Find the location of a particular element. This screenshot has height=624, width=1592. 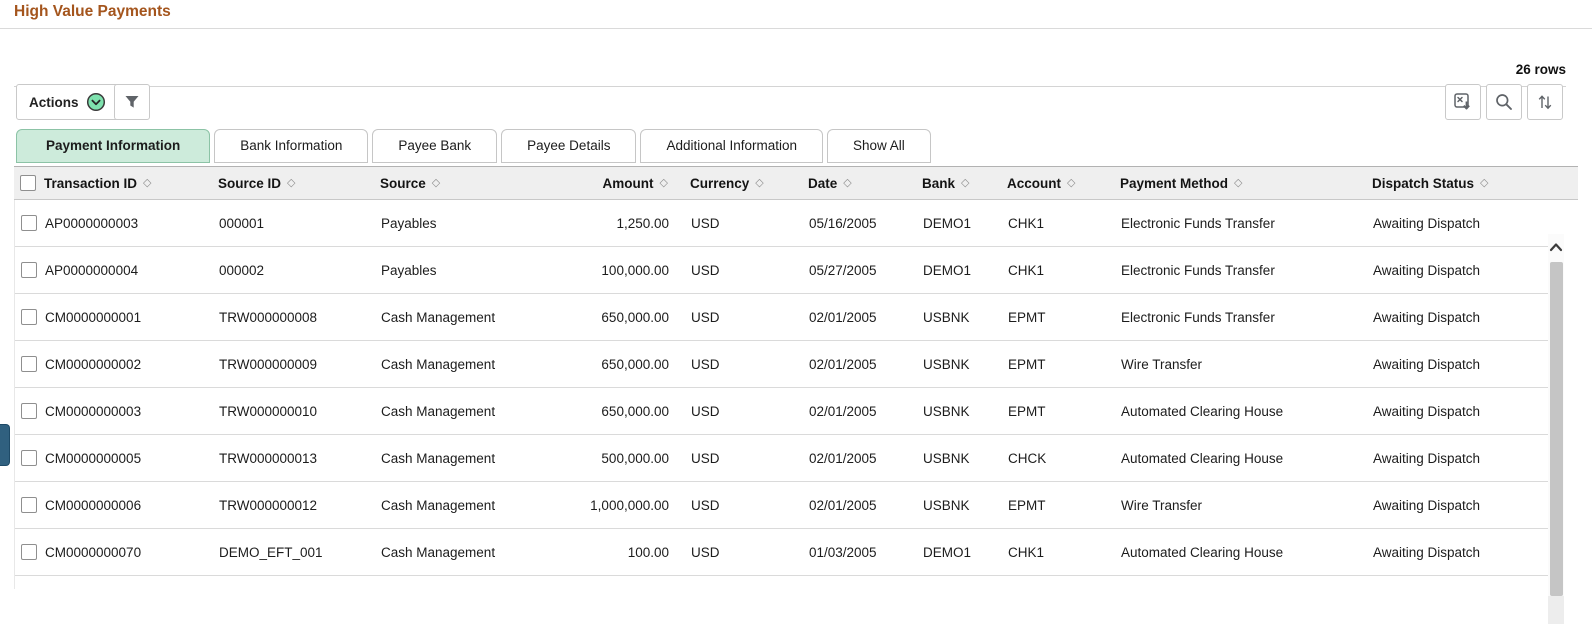

tab-show-all: Show All is located at coordinates (879, 146).